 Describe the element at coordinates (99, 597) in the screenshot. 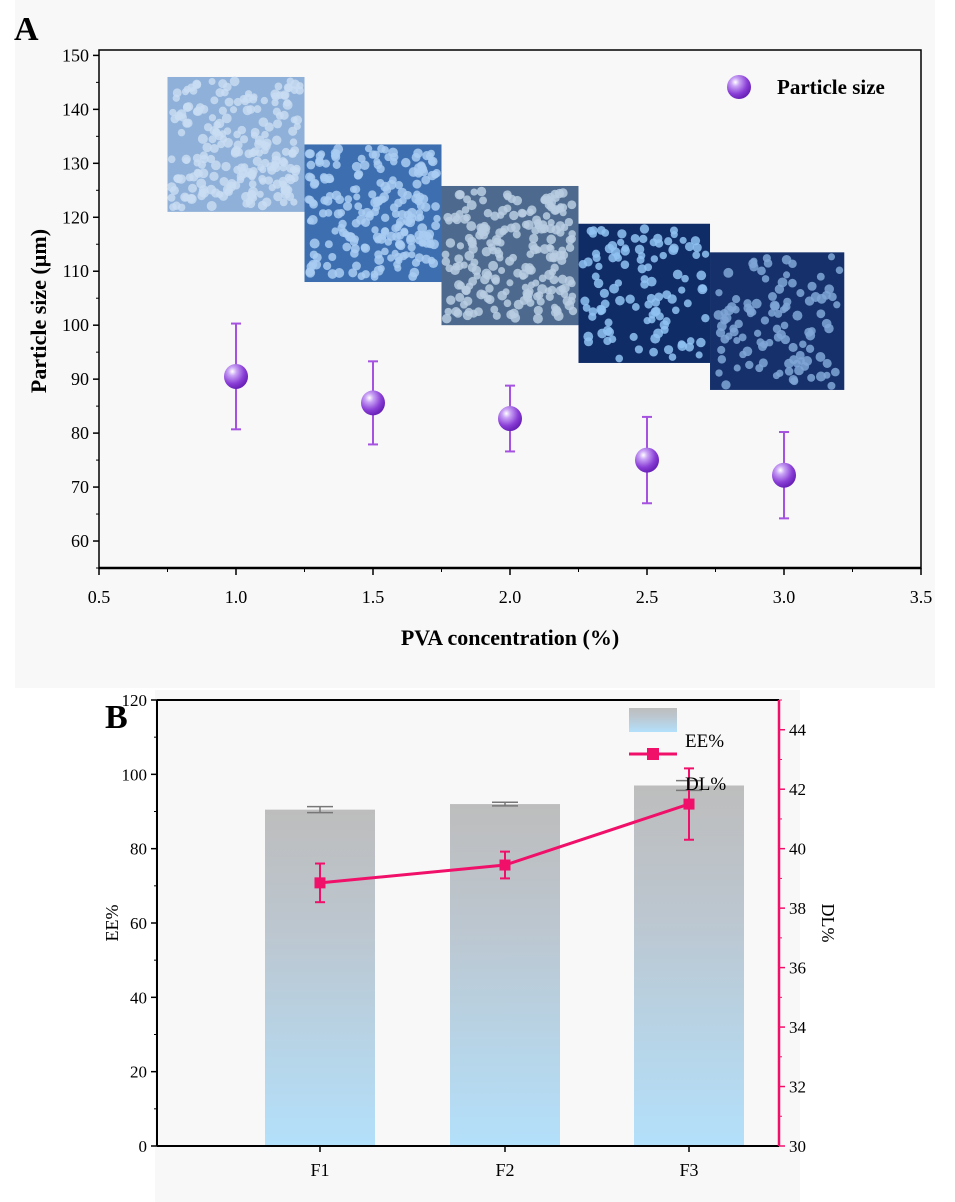

I see `a-x-tick-label: 0.5` at that location.